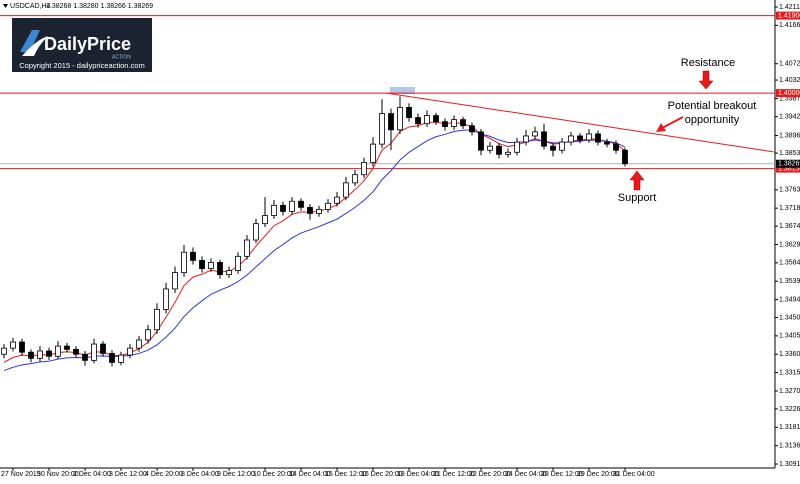 The height and width of the screenshot is (484, 800). Describe the element at coordinates (274, 474) in the screenshot. I see `x-tick-label: 10 Dec 20:00` at that location.